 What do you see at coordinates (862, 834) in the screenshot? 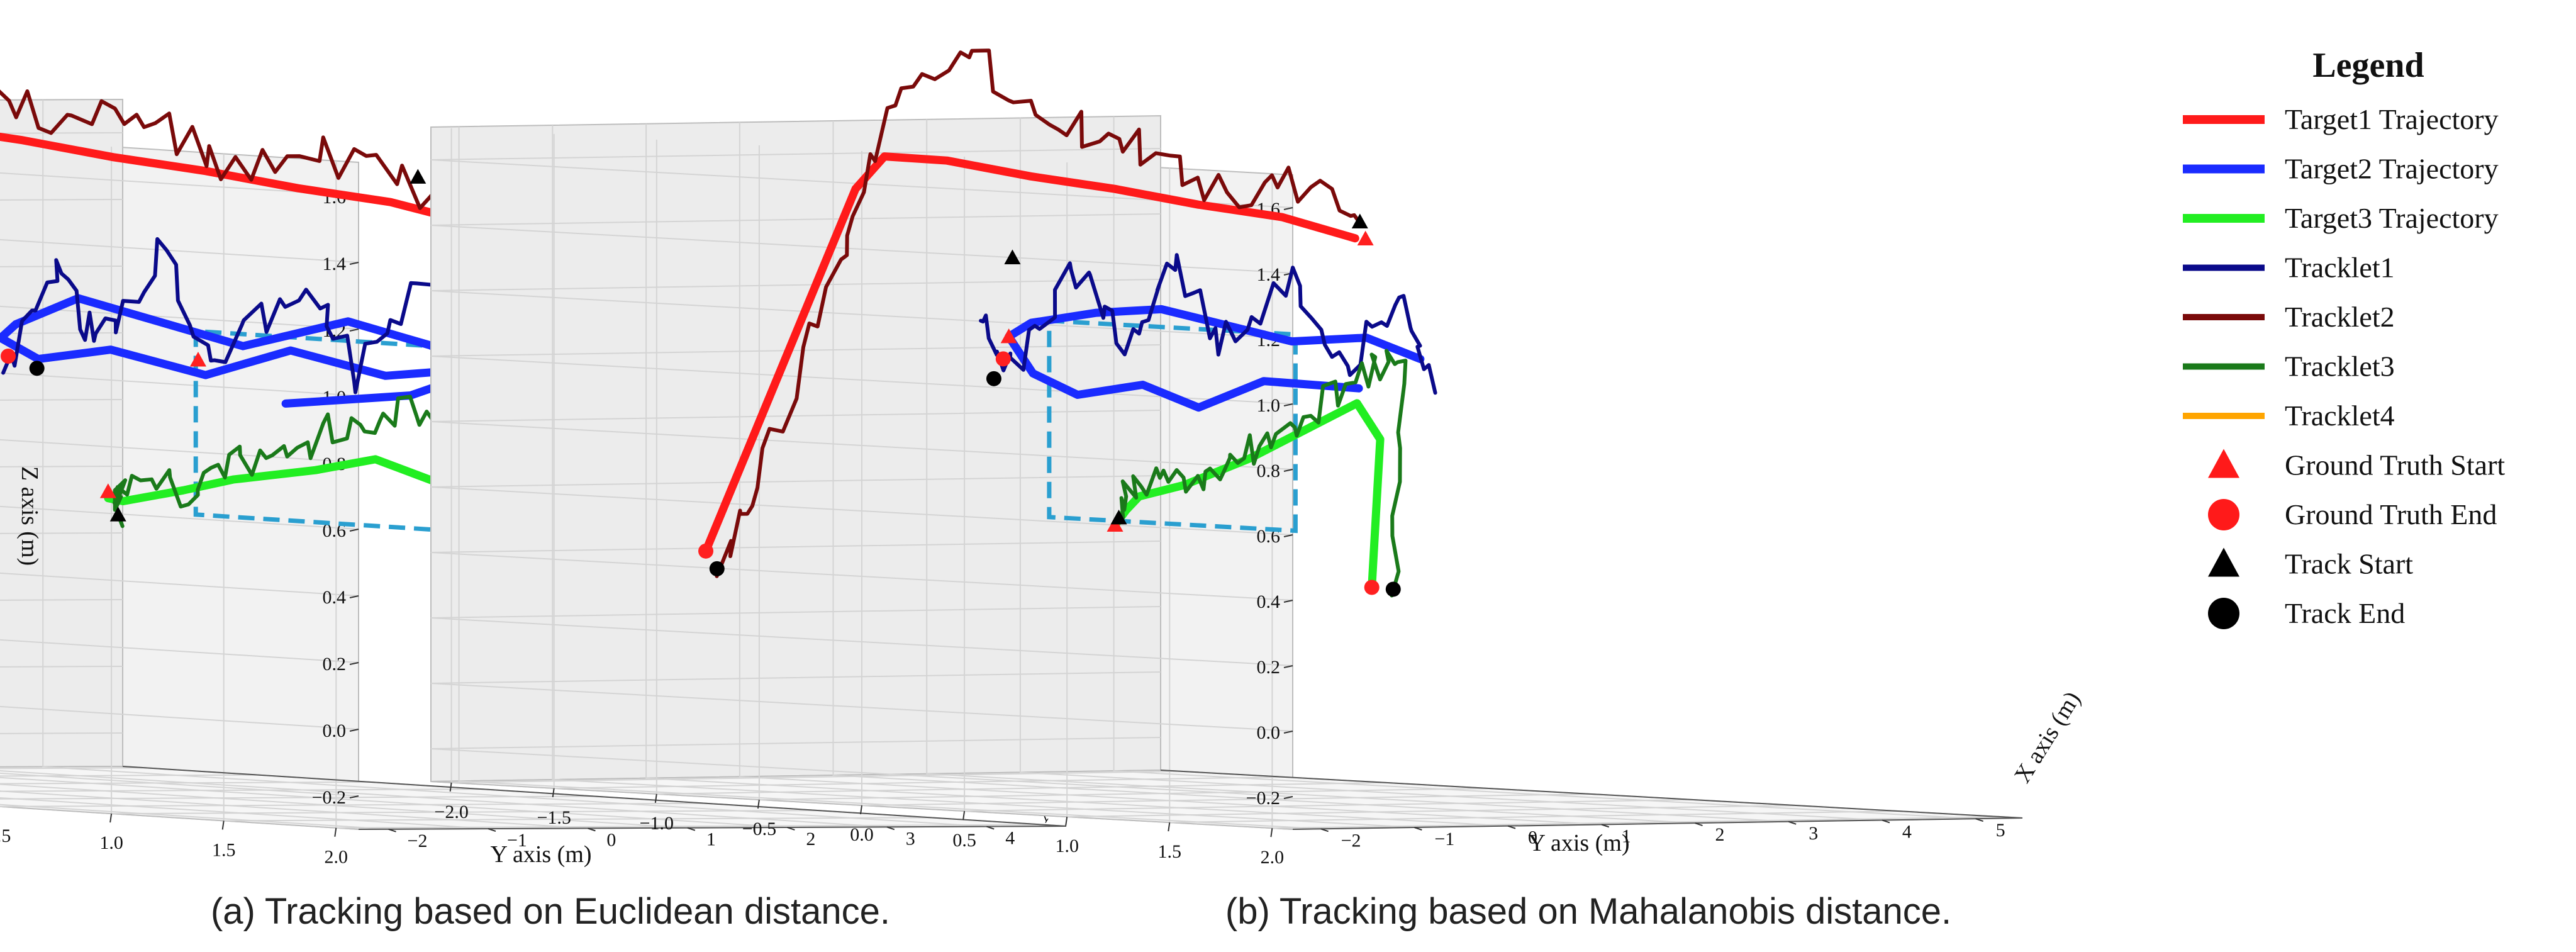
I see `y-tick-label: 0.0` at bounding box center [862, 834].